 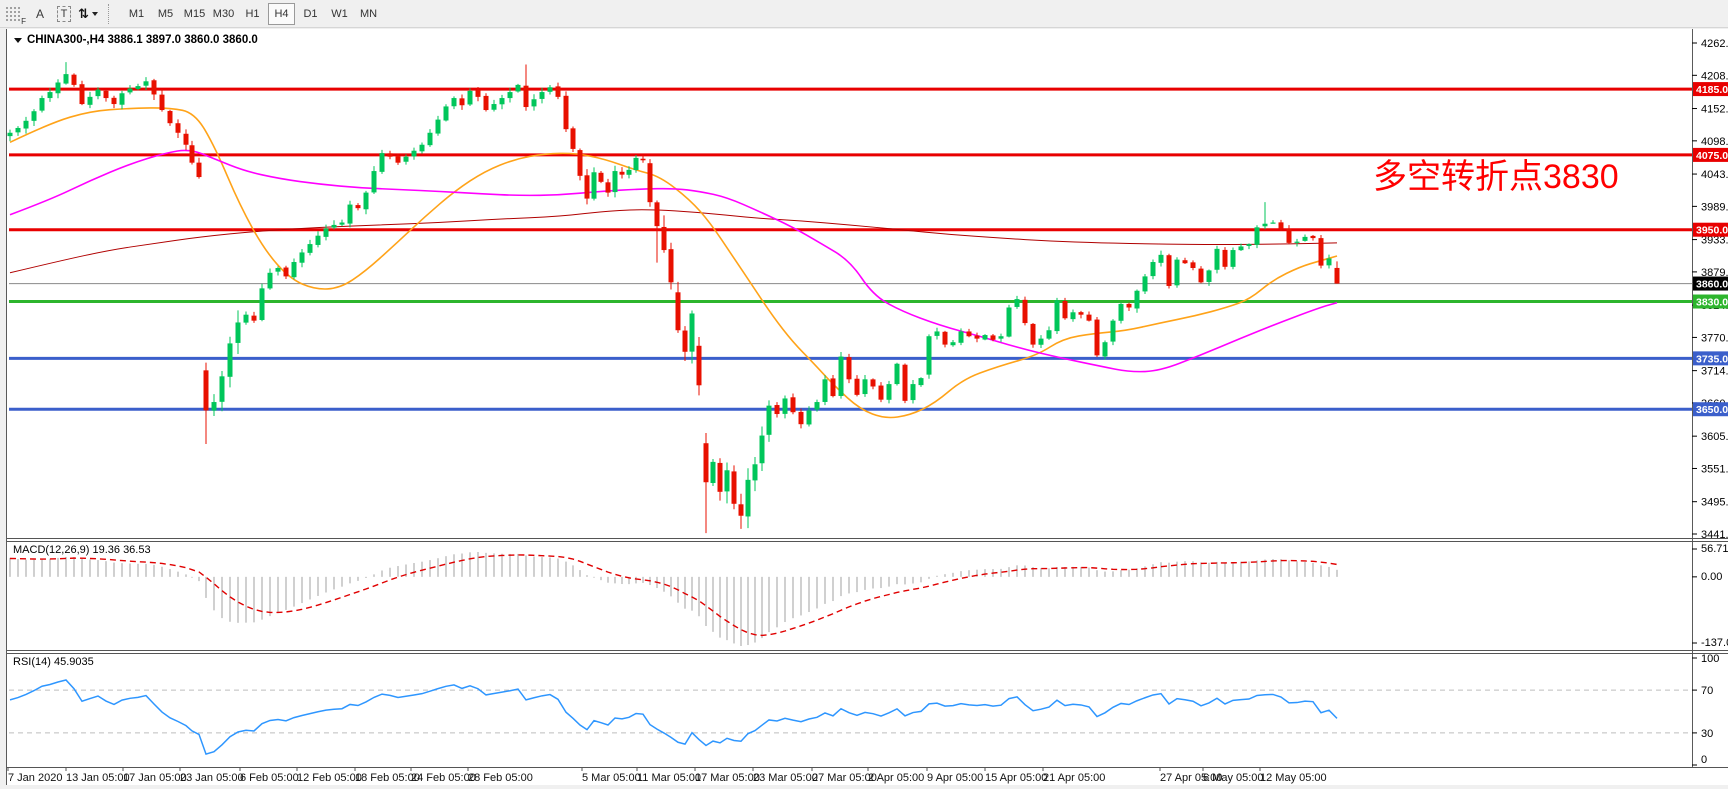 What do you see at coordinates (39, 13) in the screenshot?
I see `text-label-tool-button: A` at bounding box center [39, 13].